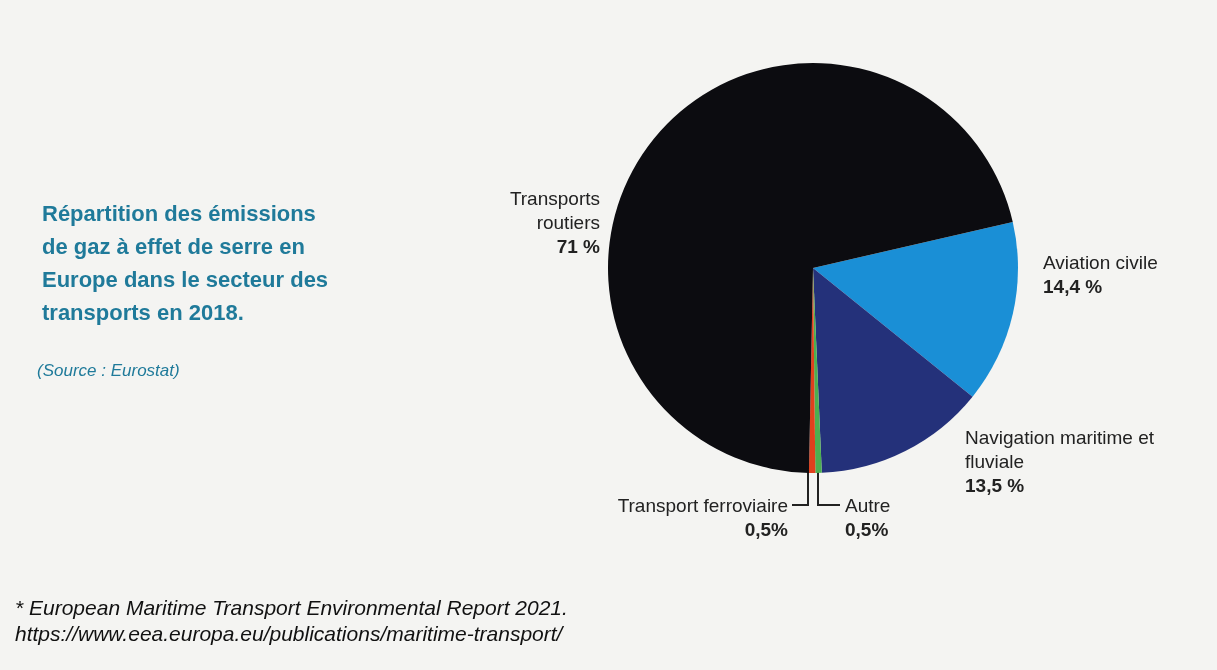 The width and height of the screenshot is (1217, 670). I want to click on text: Répartition des émissions de gaz à effet de serre en Europe dans le secteur des transports en 2018., so click(185, 263).